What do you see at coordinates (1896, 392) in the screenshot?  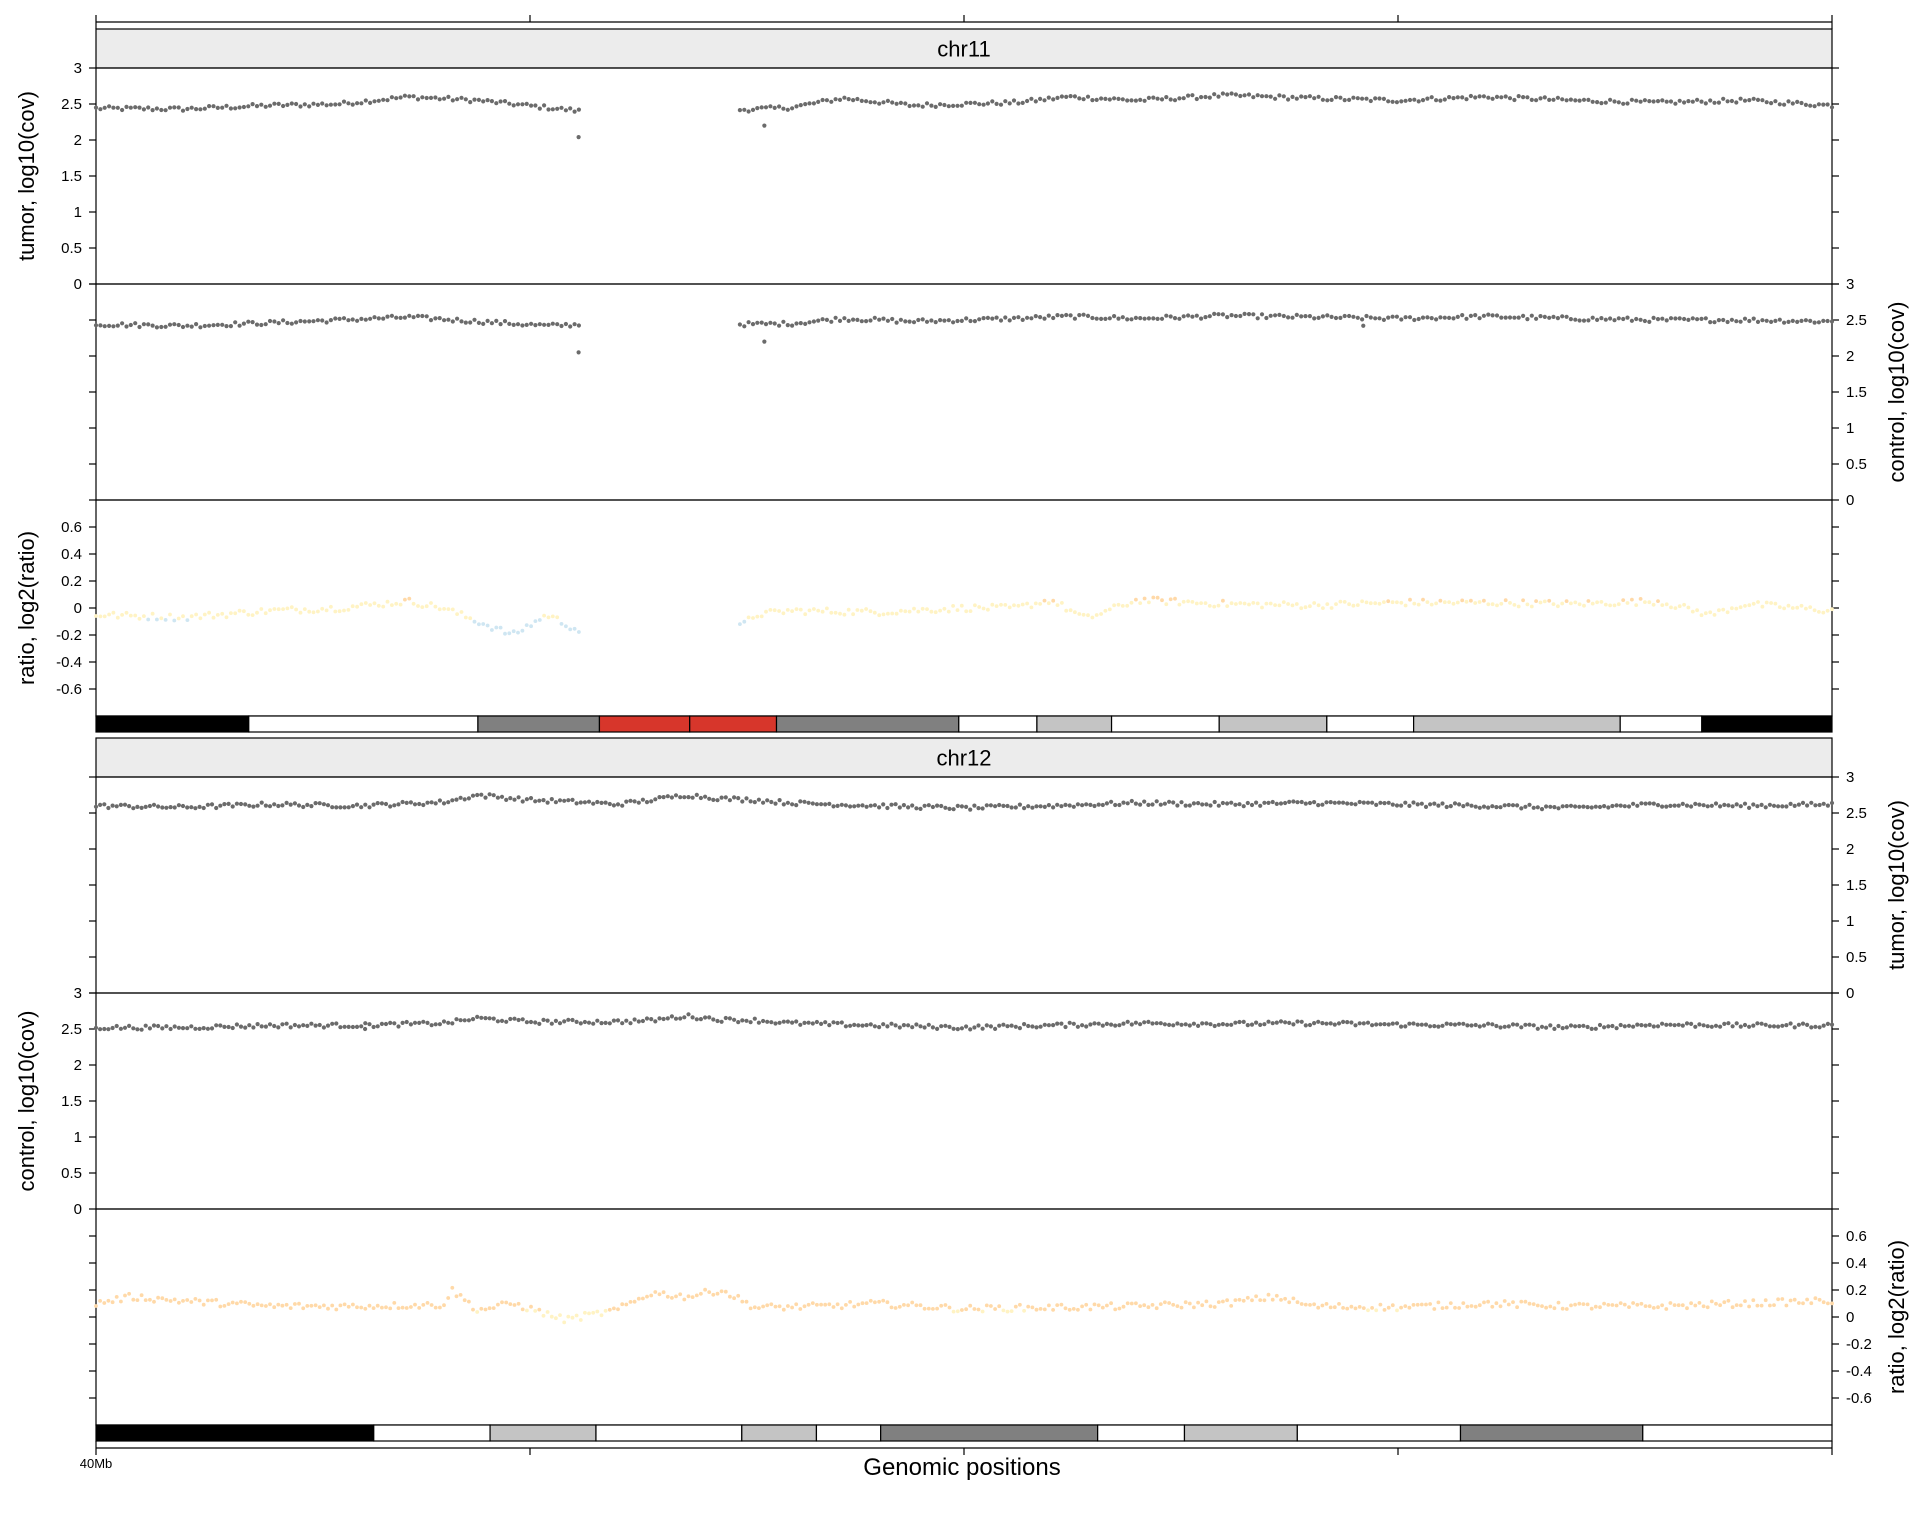 I see `y-axis-label: control, log10(cov)` at bounding box center [1896, 392].